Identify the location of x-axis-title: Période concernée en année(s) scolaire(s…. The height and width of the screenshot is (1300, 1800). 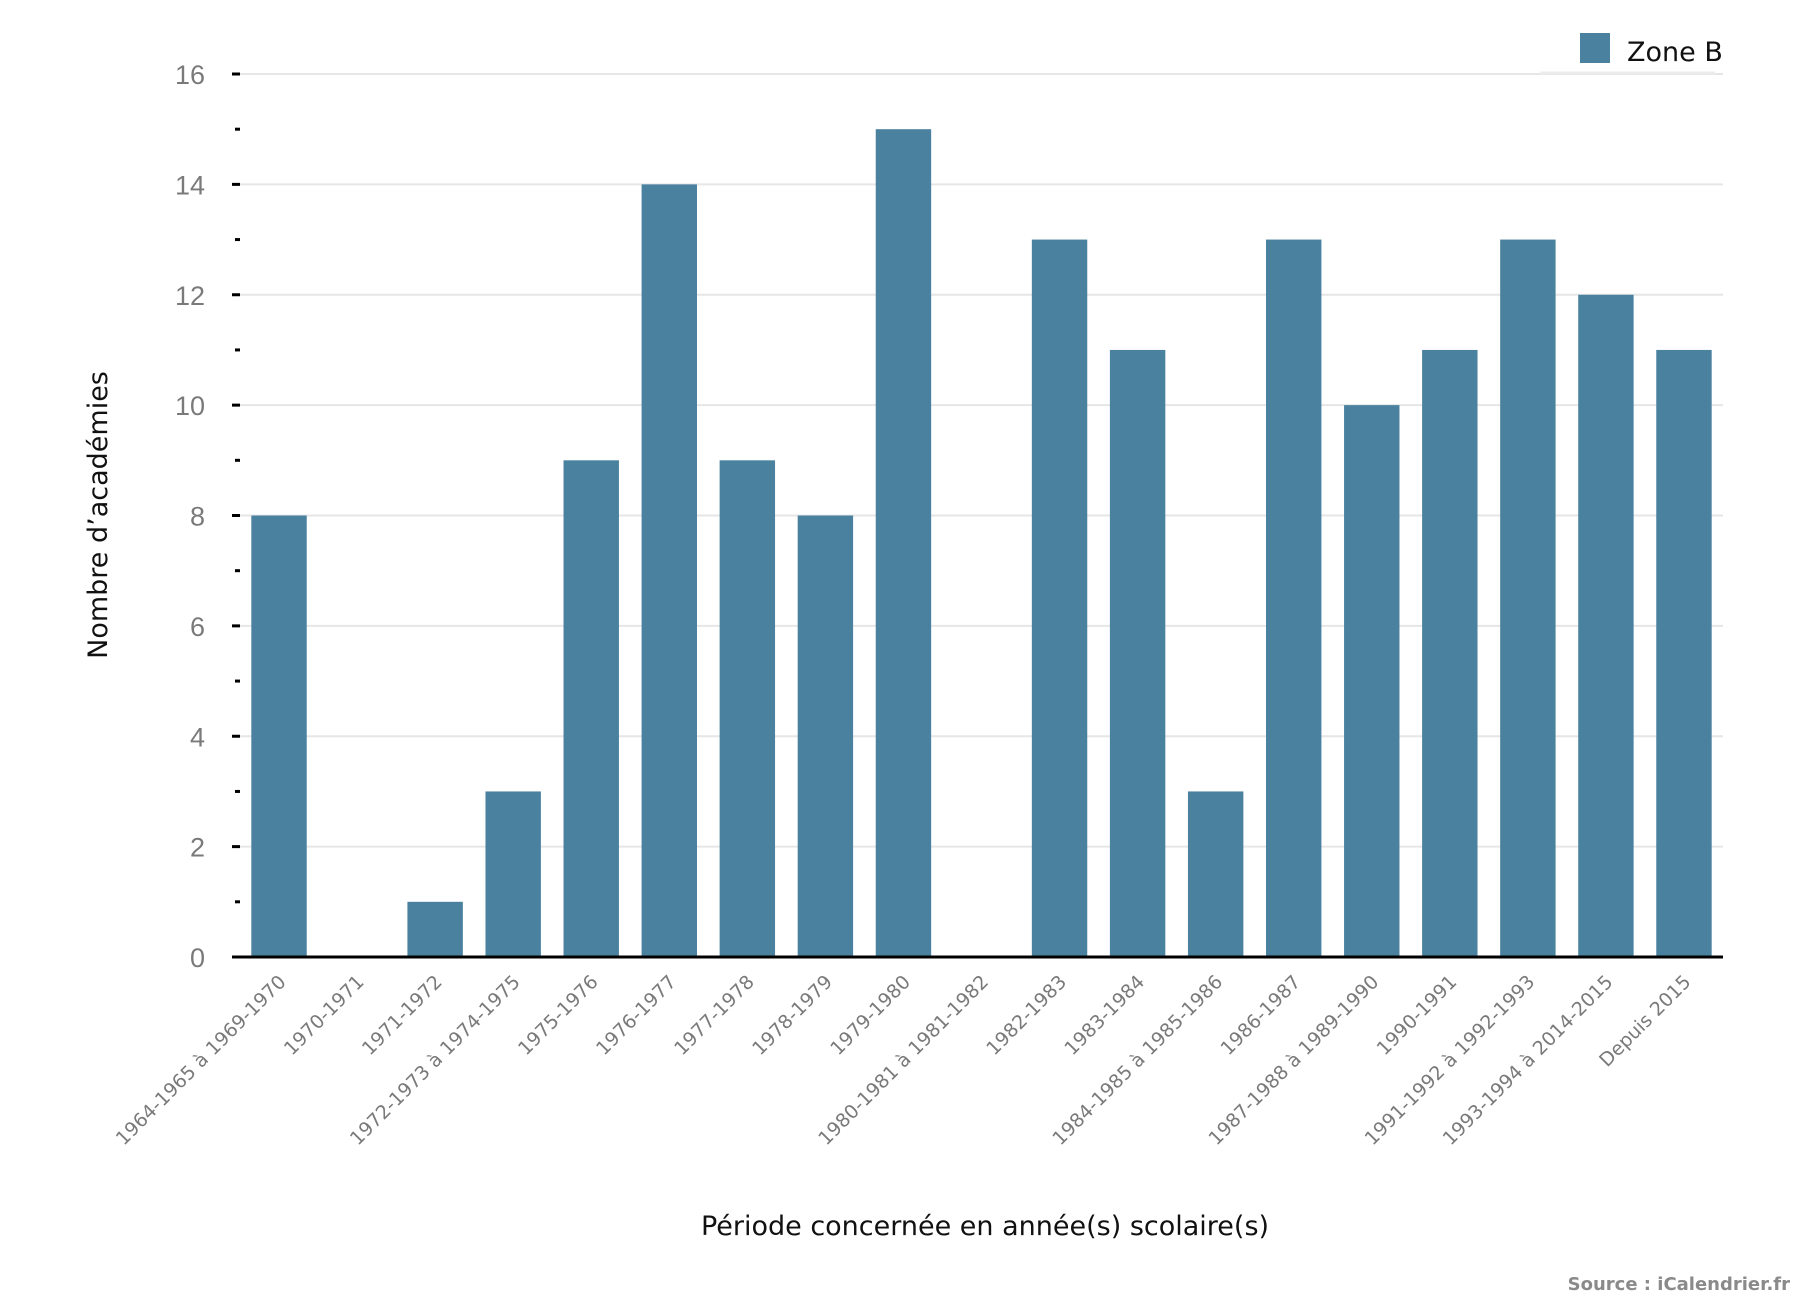
(985, 1226).